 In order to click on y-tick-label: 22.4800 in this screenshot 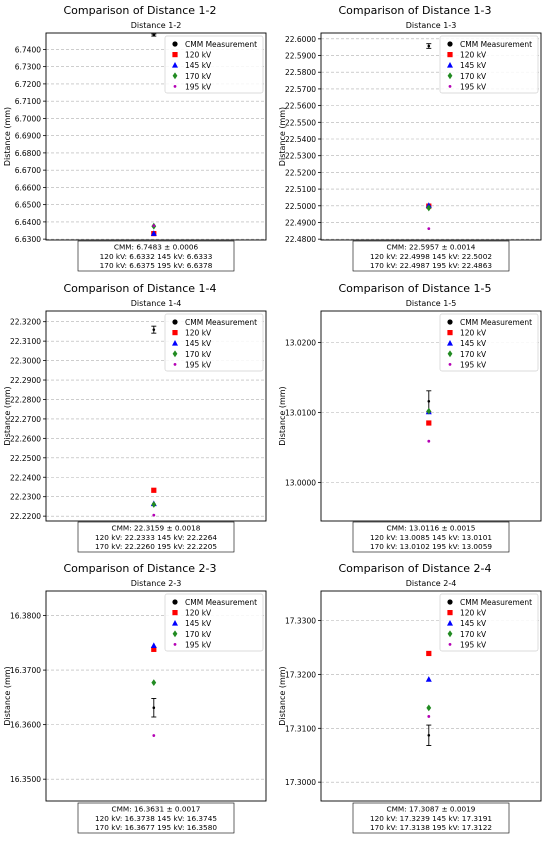, I will do `click(300, 239)`.